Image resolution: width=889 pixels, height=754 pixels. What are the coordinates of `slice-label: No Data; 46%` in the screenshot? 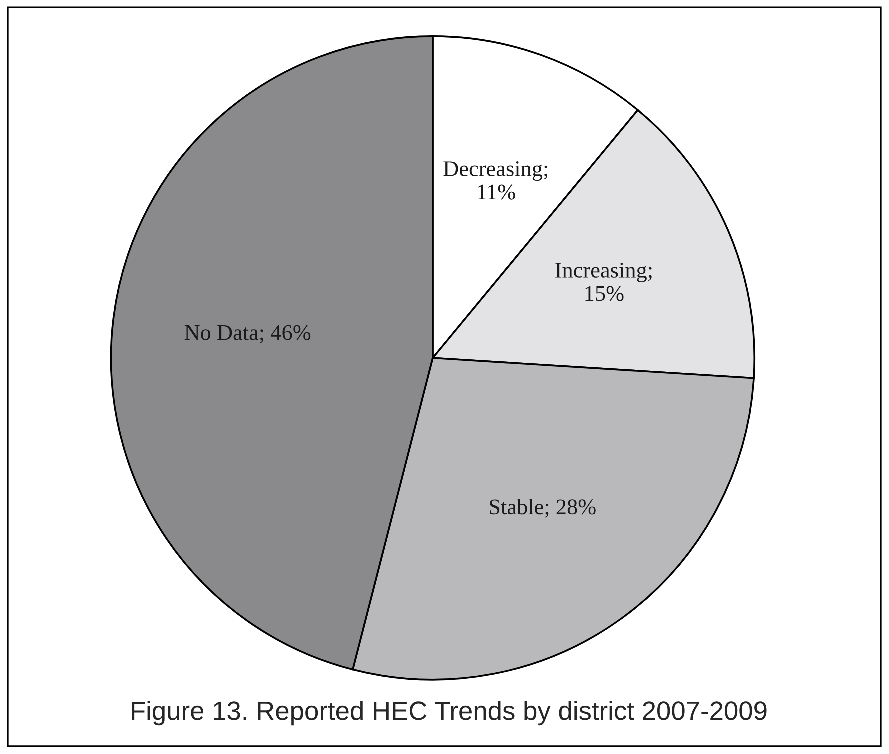 It's located at (247, 334).